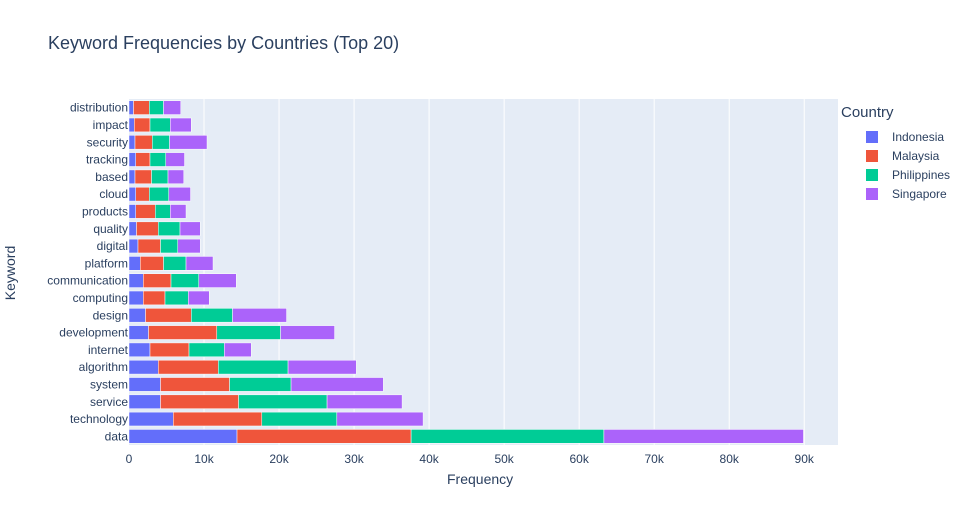  Describe the element at coordinates (872, 136) in the screenshot. I see `legend-swatch-indonesia` at that location.